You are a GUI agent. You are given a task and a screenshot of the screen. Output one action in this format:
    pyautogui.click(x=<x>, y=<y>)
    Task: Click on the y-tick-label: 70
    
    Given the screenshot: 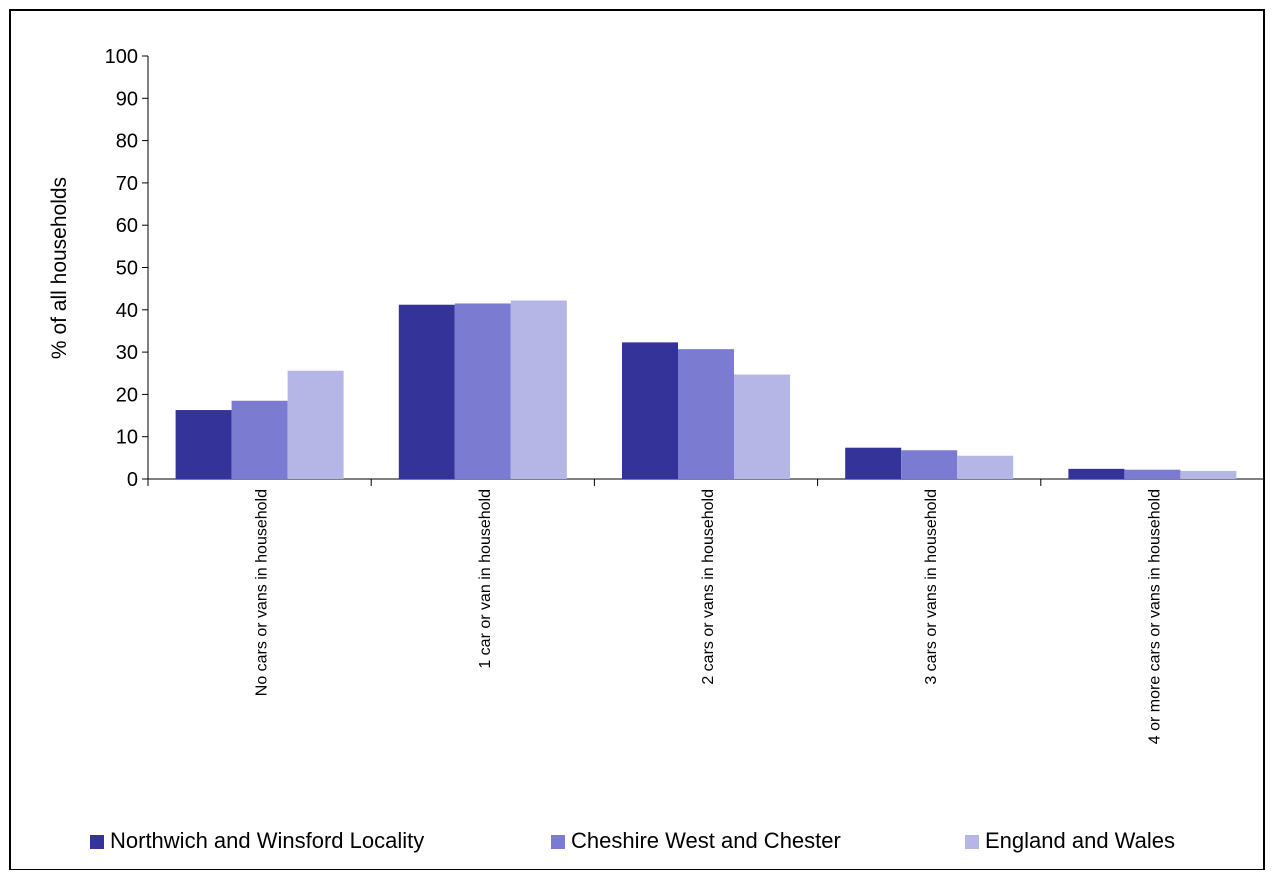 What is the action you would take?
    pyautogui.click(x=127, y=184)
    